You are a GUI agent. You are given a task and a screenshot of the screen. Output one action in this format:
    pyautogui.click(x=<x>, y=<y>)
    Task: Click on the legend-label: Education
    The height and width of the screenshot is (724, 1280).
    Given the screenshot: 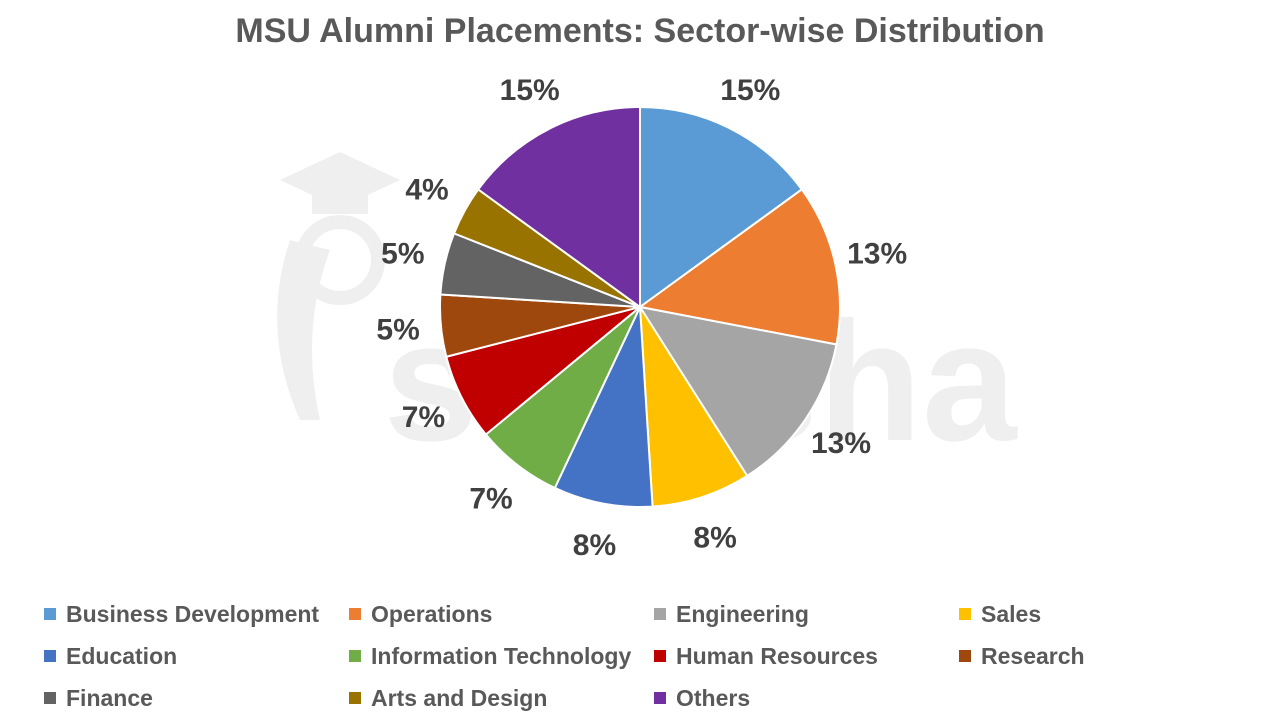 What is the action you would take?
    pyautogui.click(x=122, y=655)
    